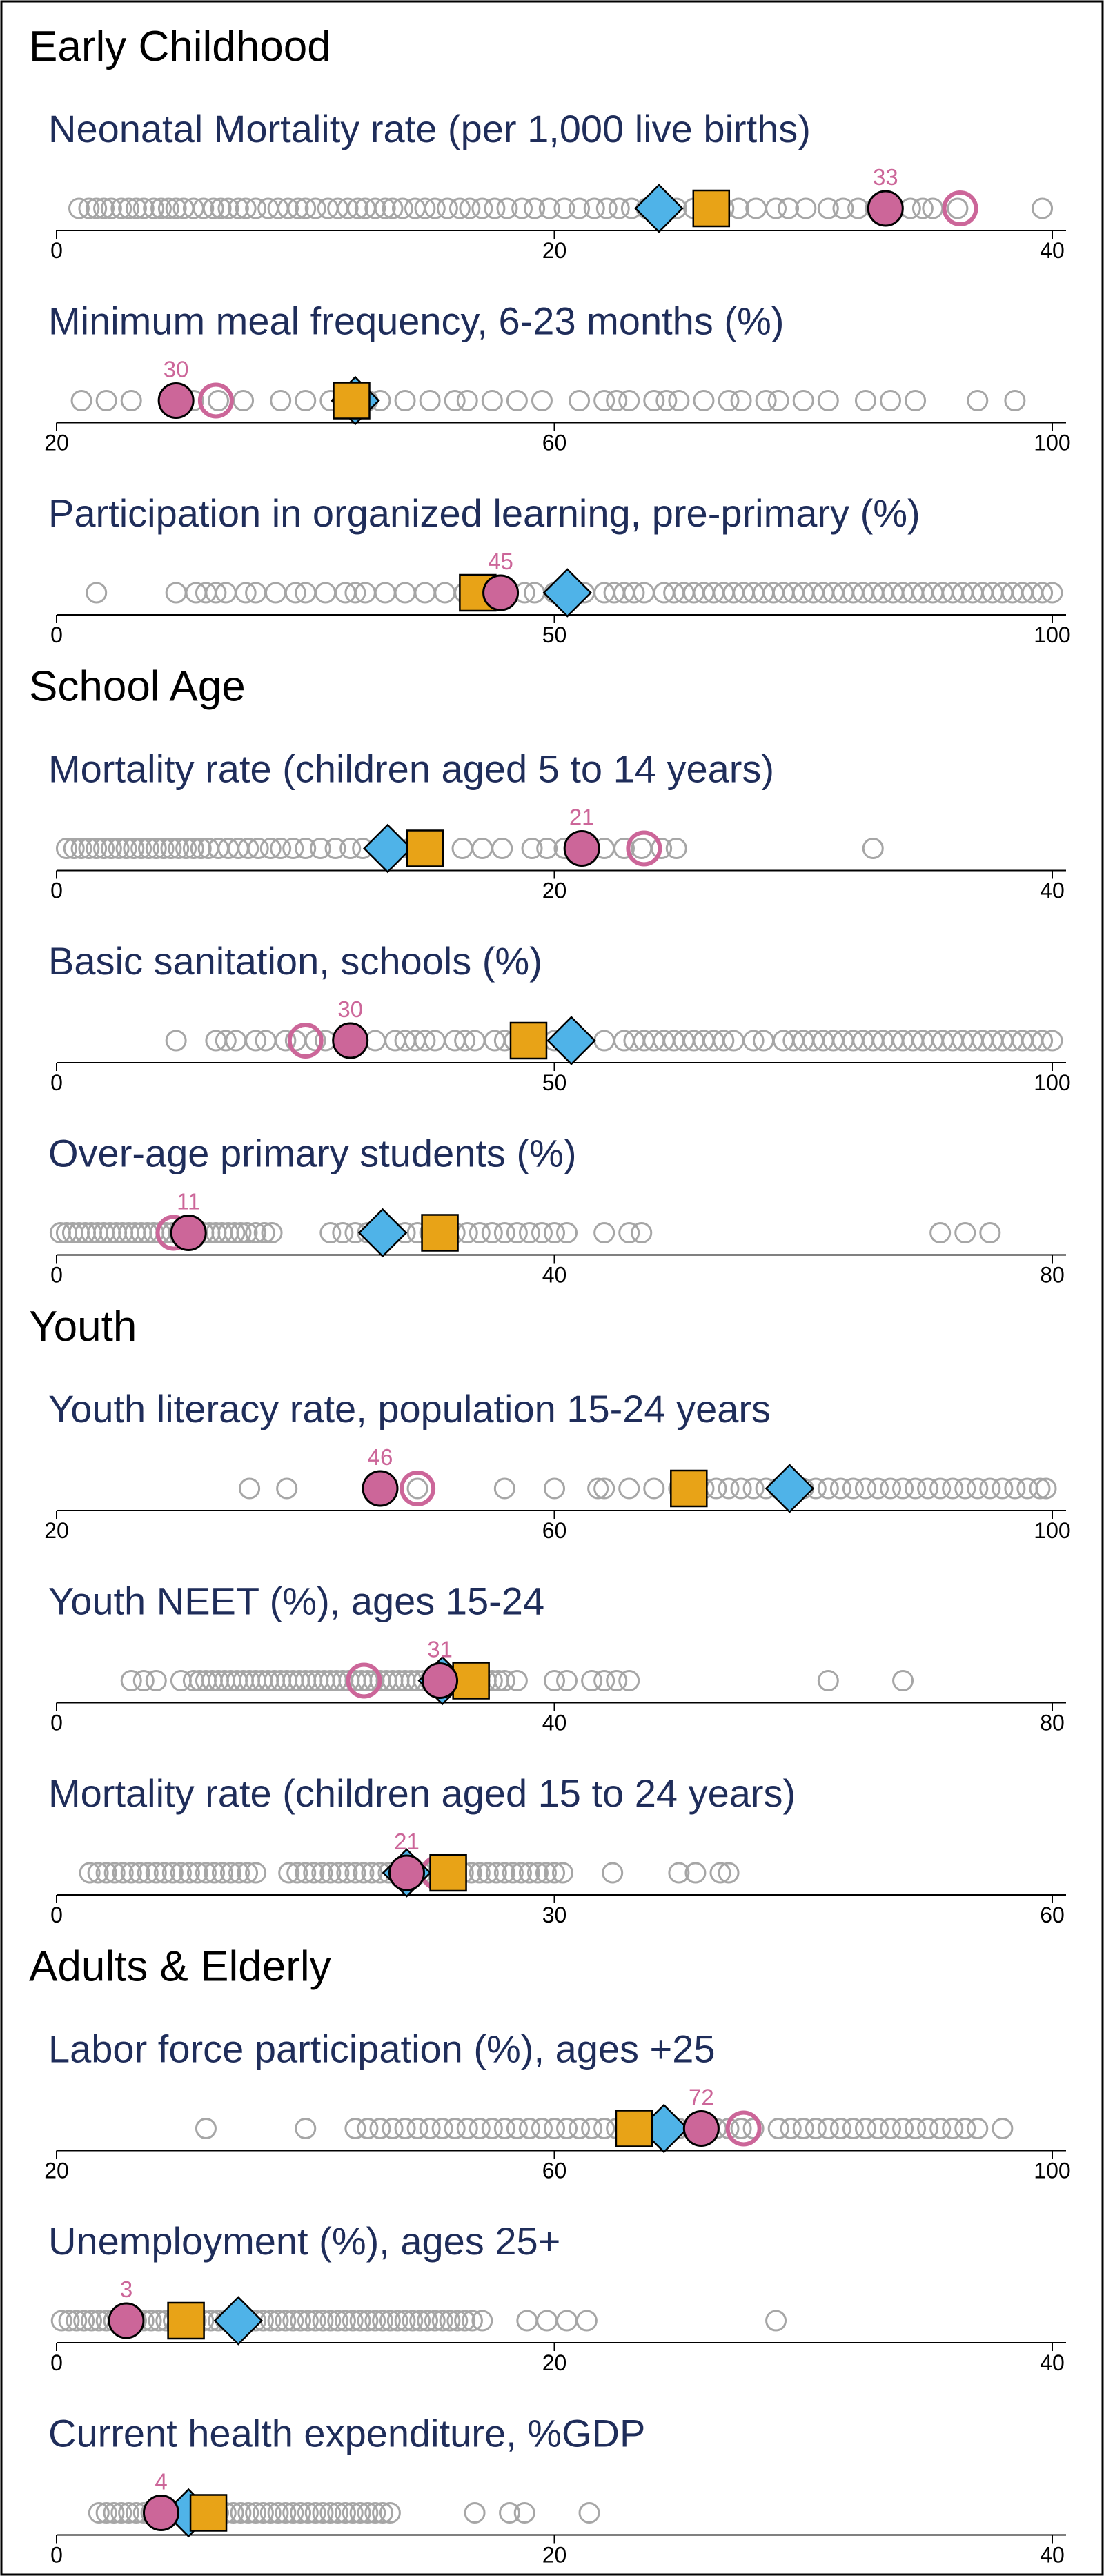 This screenshot has height=2576, width=1104. Describe the element at coordinates (1052, 2362) in the screenshot. I see `x-tick-label: 40` at that location.